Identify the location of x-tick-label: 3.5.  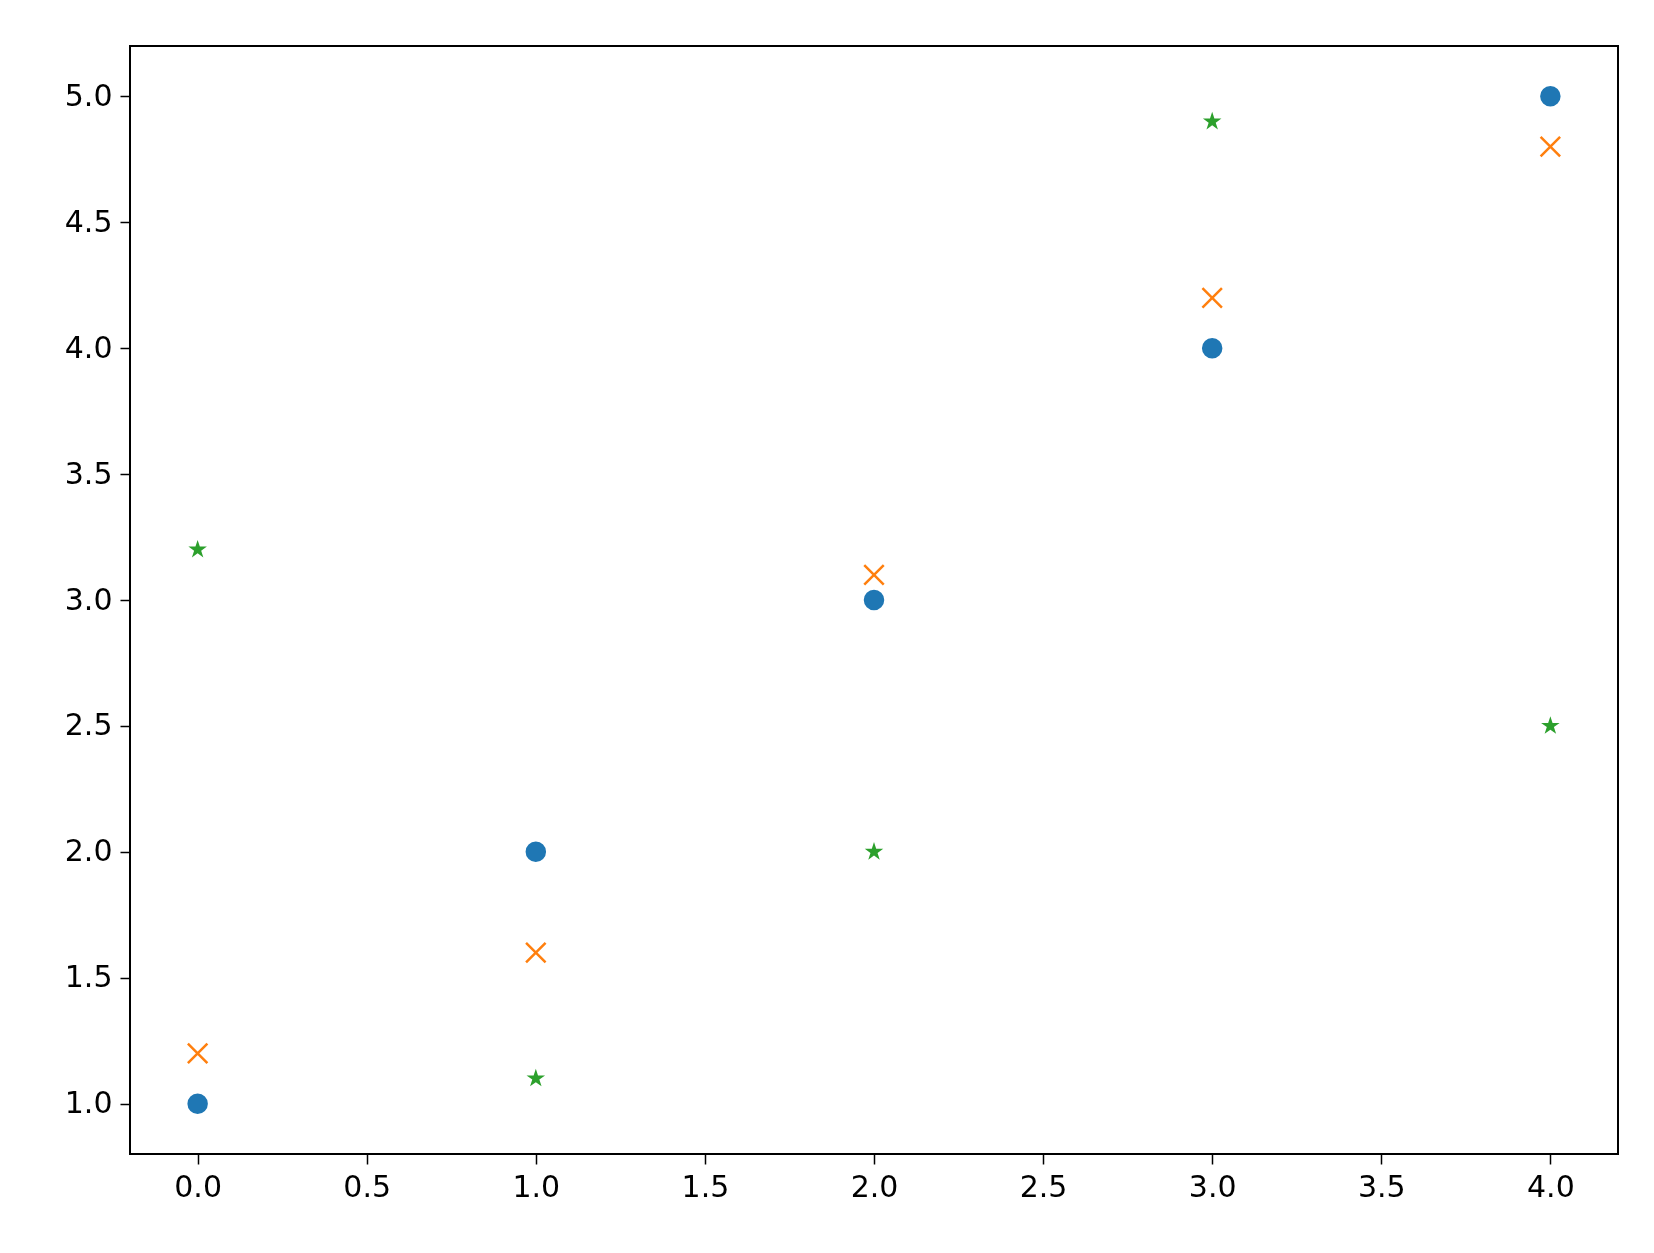
(1381, 1186).